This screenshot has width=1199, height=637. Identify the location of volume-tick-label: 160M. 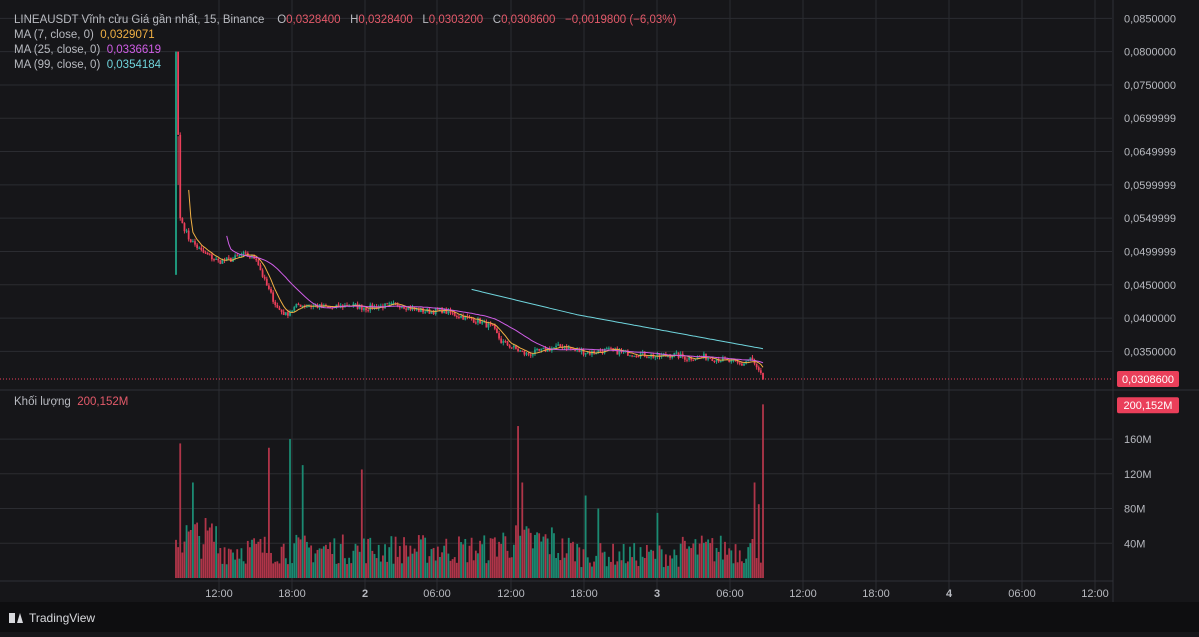
(1138, 440).